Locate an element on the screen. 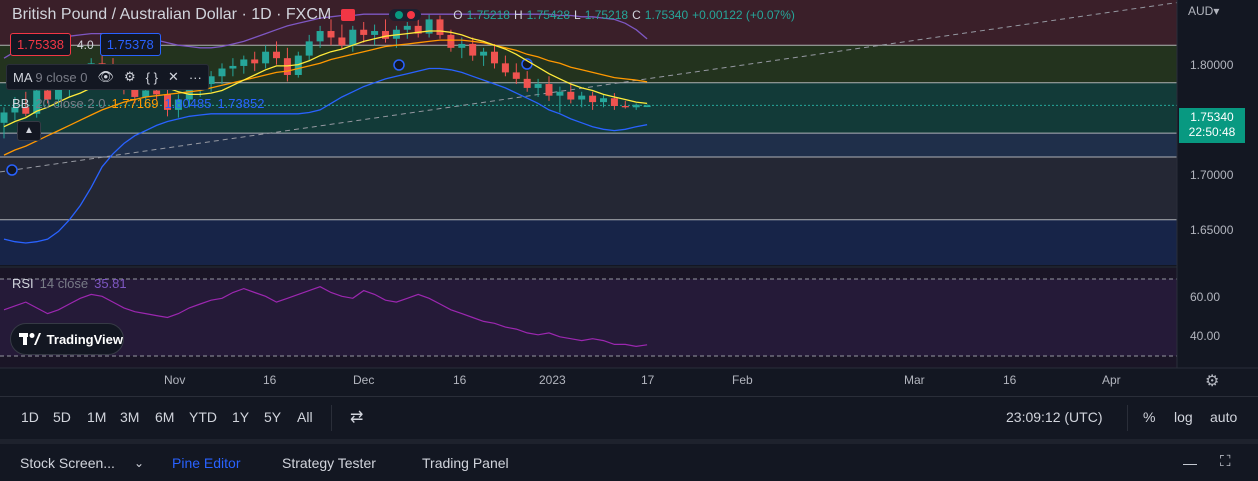 The height and width of the screenshot is (481, 1258). rsi-name: RSI is located at coordinates (23, 283).